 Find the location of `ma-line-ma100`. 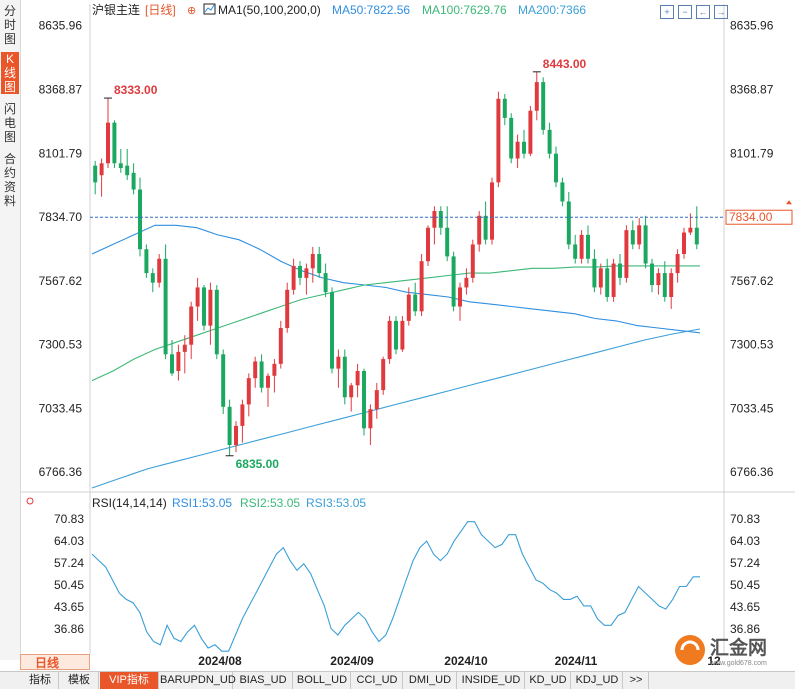

ma-line-ma100 is located at coordinates (395, 323).